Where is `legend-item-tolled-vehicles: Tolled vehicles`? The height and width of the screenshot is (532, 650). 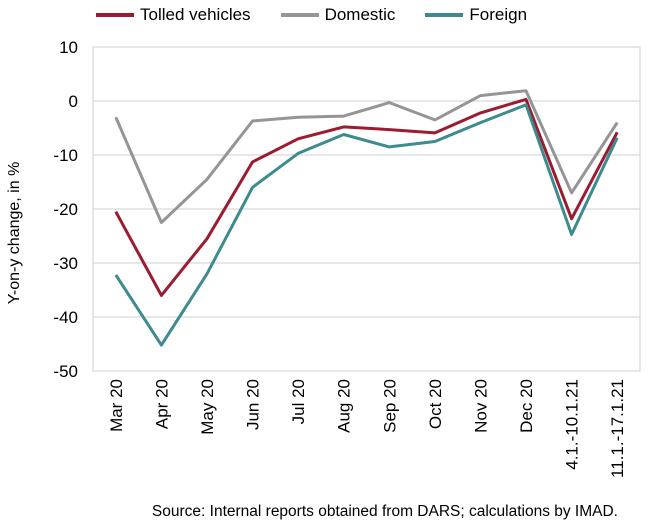 legend-item-tolled-vehicles: Tolled vehicles is located at coordinates (173, 15).